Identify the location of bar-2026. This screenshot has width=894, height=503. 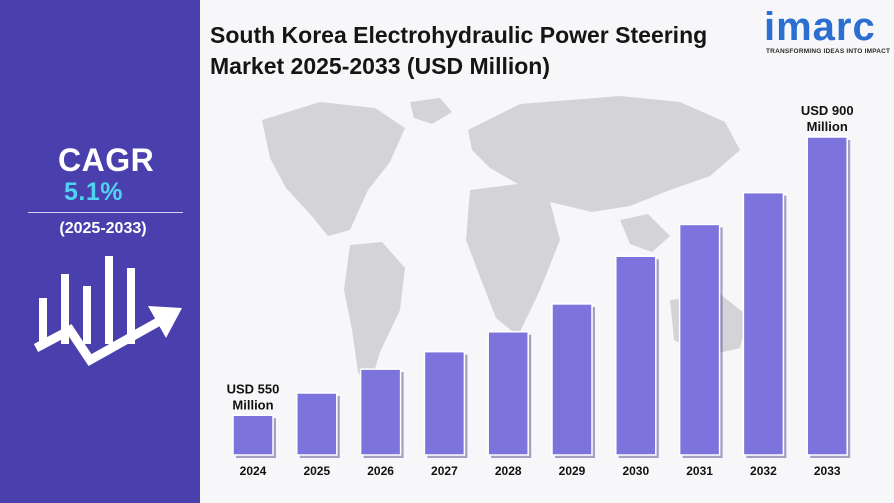
(381, 413).